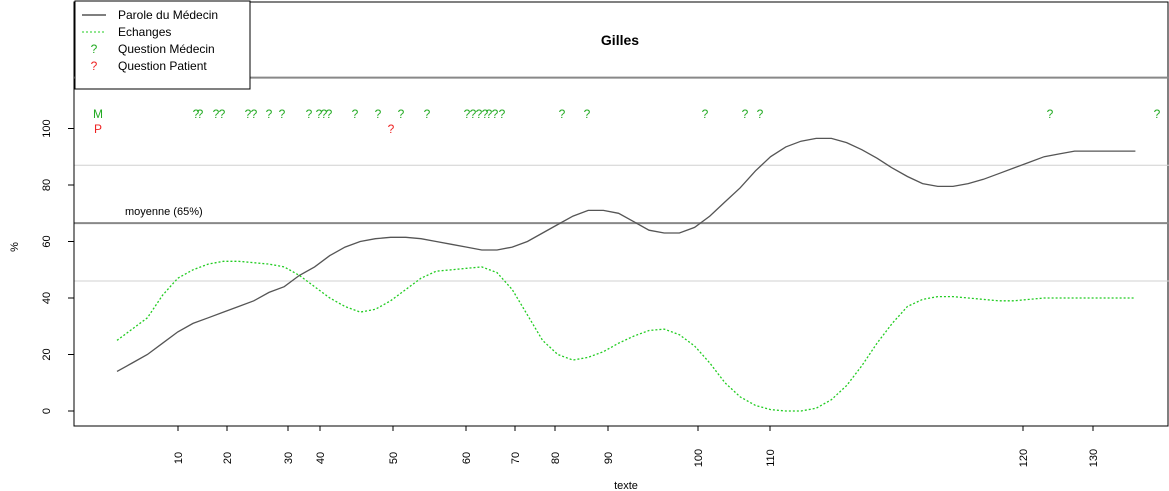 The image size is (1169, 491). What do you see at coordinates (626, 485) in the screenshot?
I see `x-axis-label: texte` at bounding box center [626, 485].